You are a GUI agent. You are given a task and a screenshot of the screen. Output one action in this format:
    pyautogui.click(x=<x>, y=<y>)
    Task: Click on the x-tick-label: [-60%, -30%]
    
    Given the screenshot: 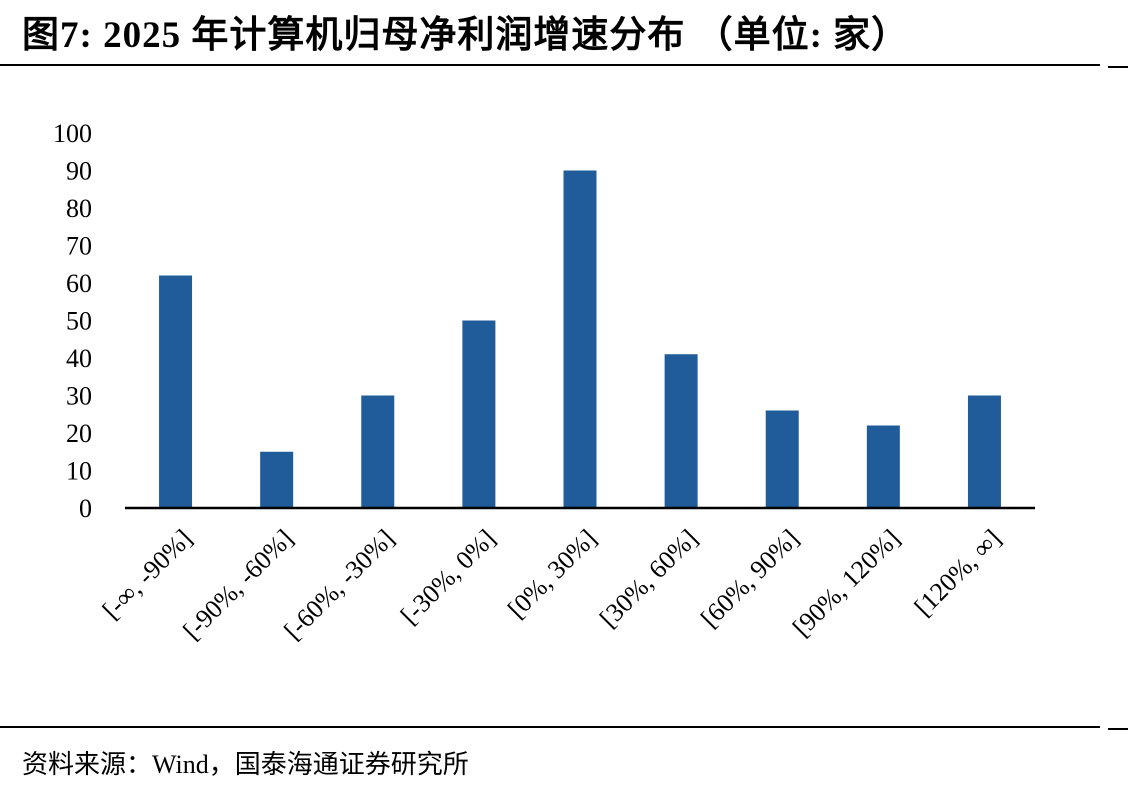 What is the action you would take?
    pyautogui.click(x=339, y=585)
    